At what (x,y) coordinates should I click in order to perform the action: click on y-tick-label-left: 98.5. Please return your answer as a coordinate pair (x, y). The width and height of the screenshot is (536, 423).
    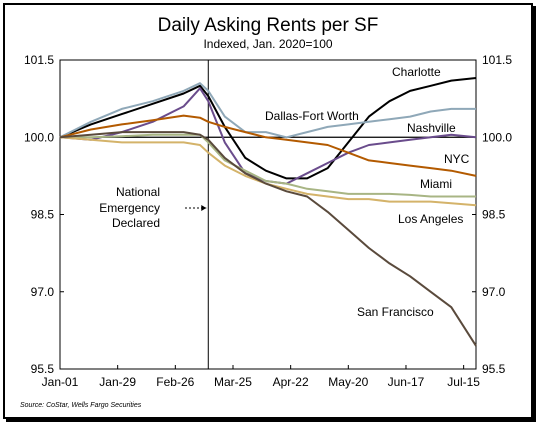
    Looking at the image, I should click on (43, 215).